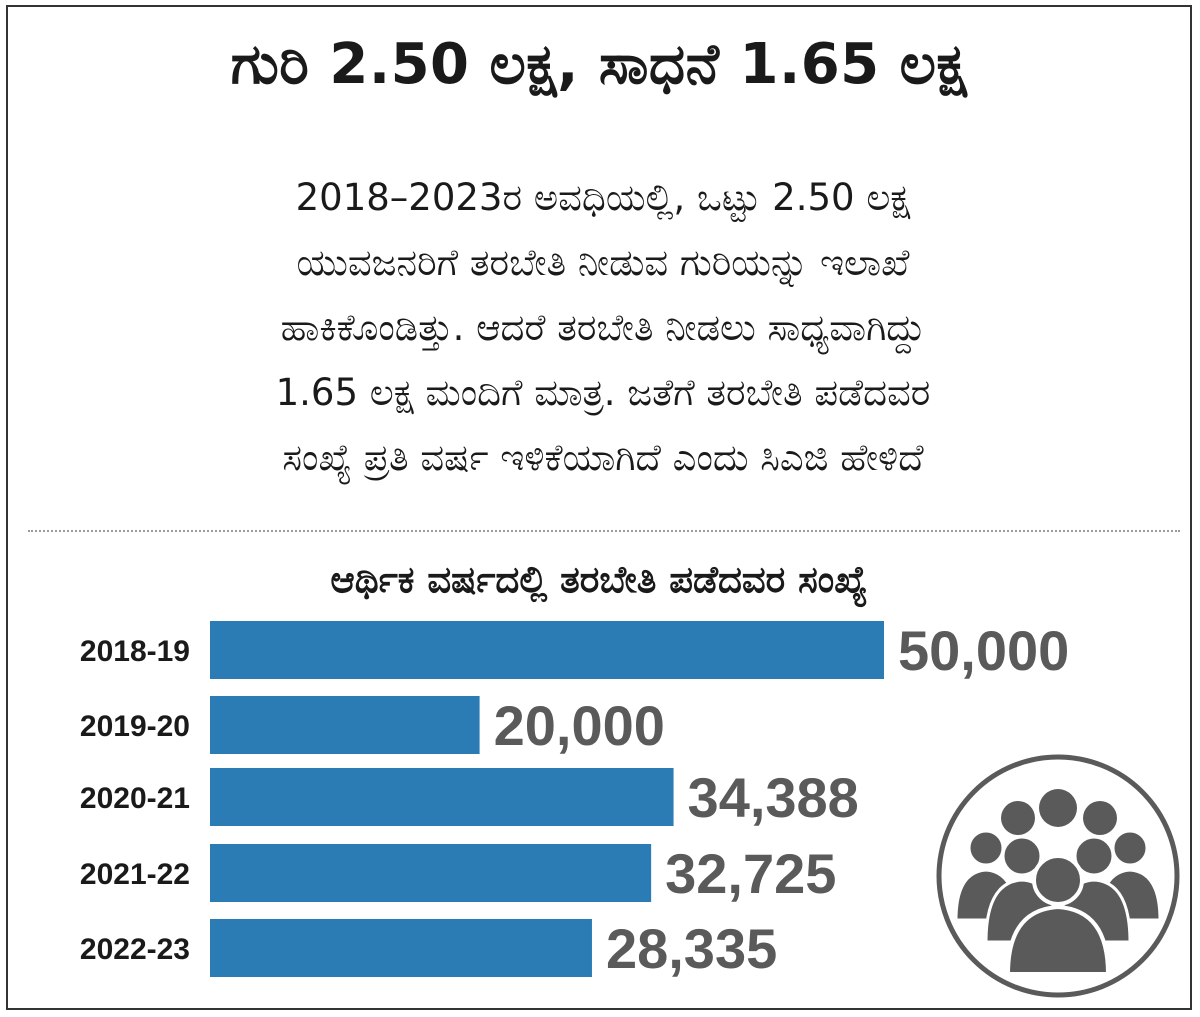 This screenshot has height=1017, width=1200. What do you see at coordinates (603, 262) in the screenshot?
I see `summary-line-2: ಯುವಜನರಿಗೆ ತರಬೇತಿ ನೀಡುವ ಗುರಿಯನ್ನು ಇಲಾಖೆ` at bounding box center [603, 262].